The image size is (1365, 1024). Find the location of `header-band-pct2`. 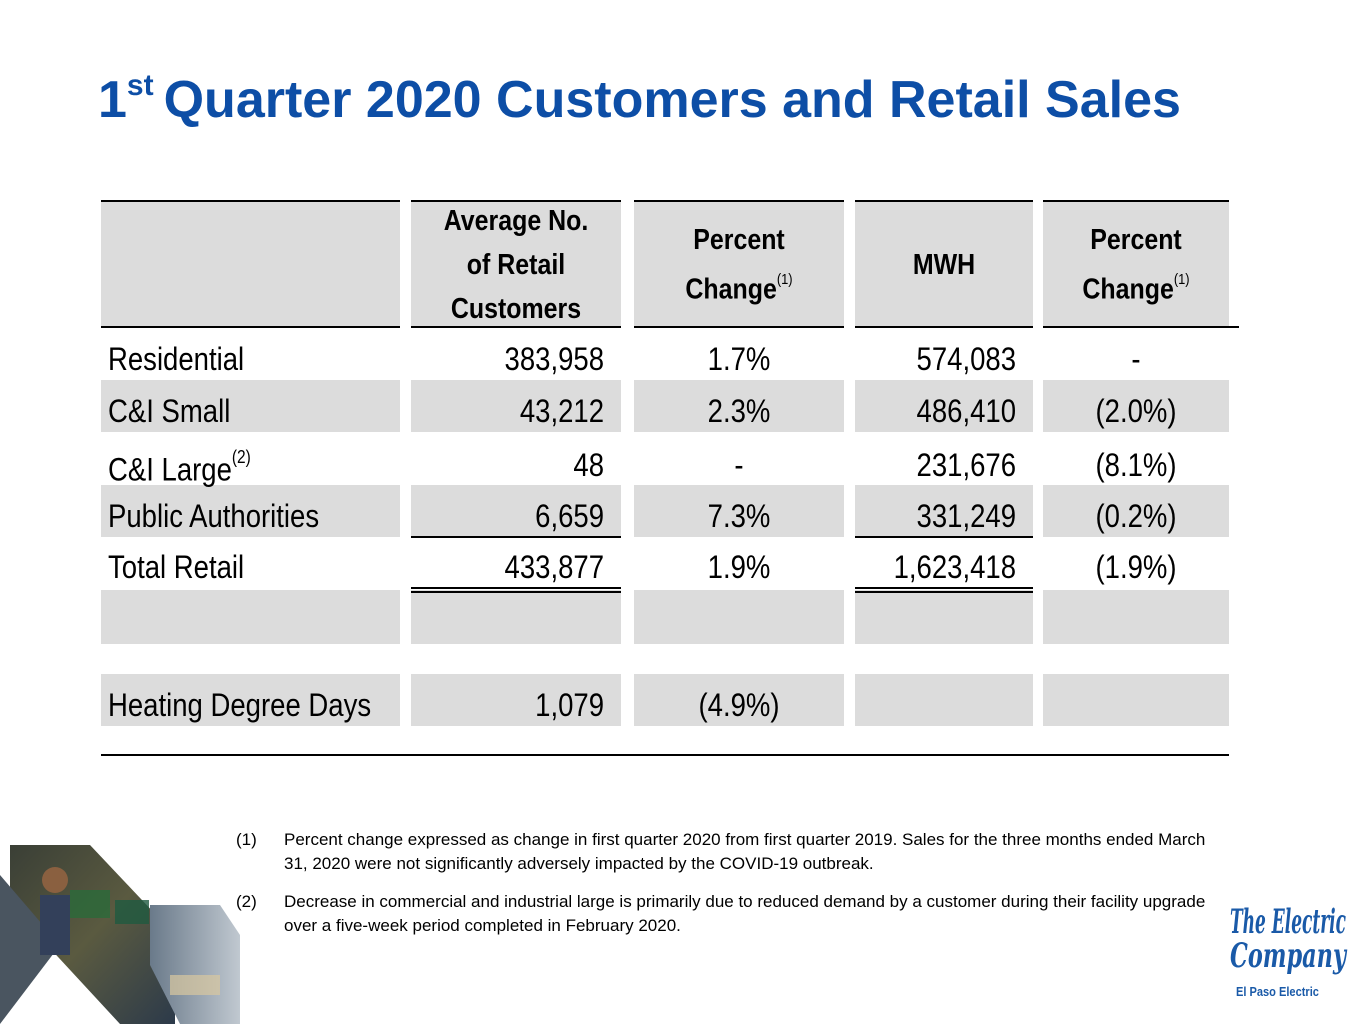

header-band-pct2 is located at coordinates (1136, 264).